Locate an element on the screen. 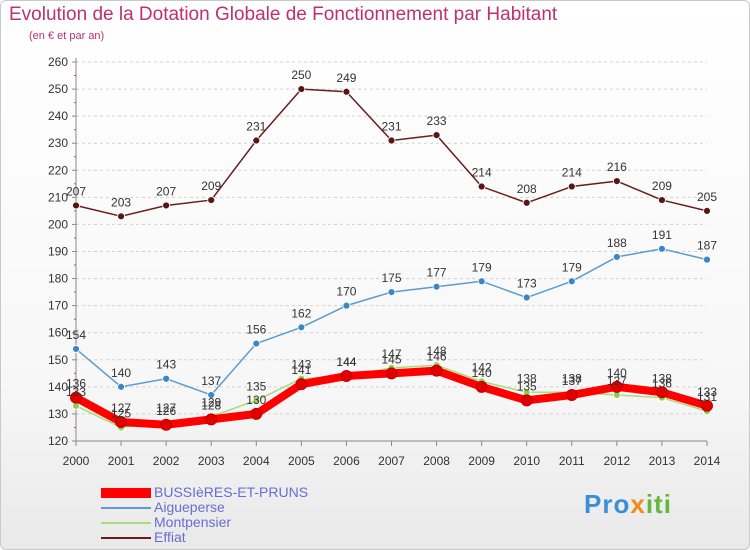 The width and height of the screenshot is (750, 550). y-tick-label: 240 is located at coordinates (58, 116).